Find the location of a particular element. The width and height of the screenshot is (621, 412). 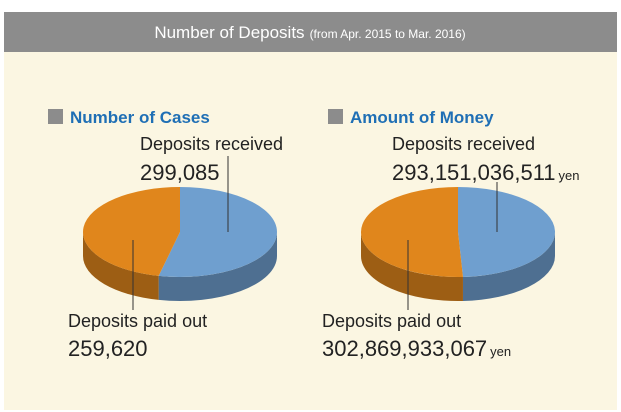

header-bar is located at coordinates (310, 32).